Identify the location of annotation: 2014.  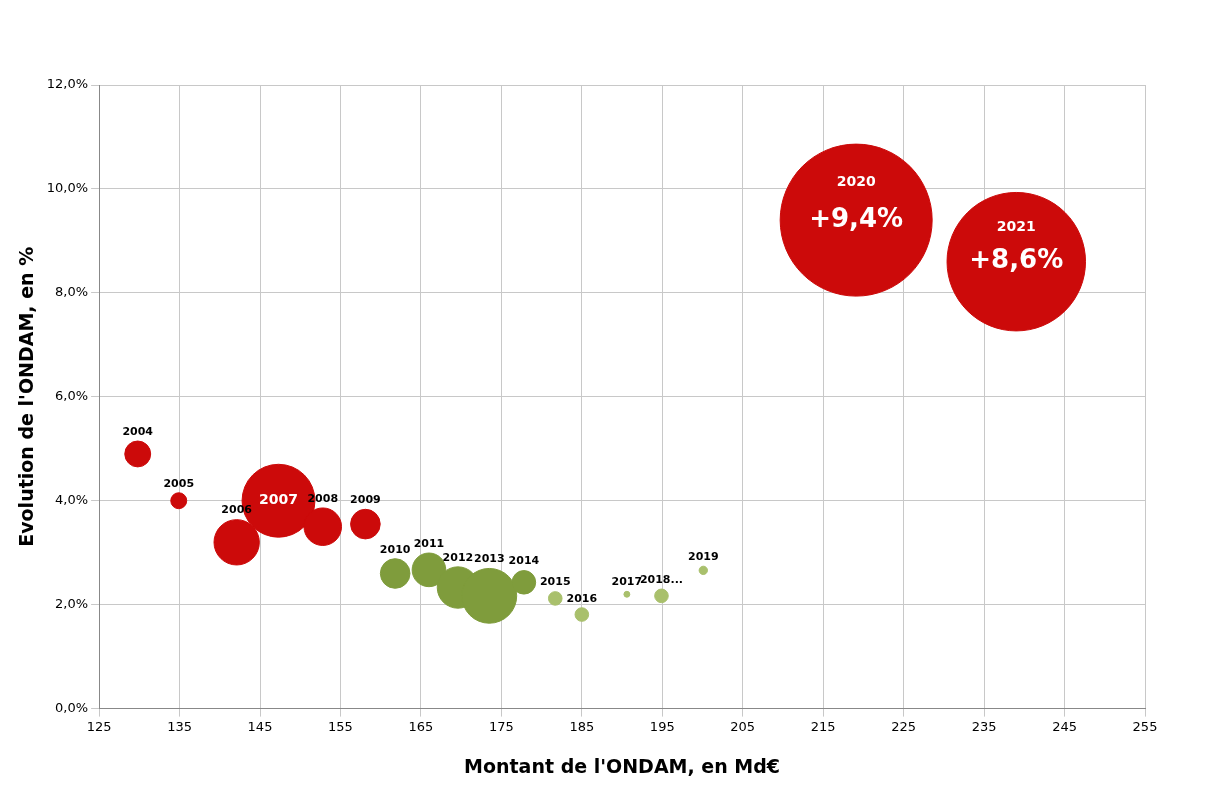
(524, 561).